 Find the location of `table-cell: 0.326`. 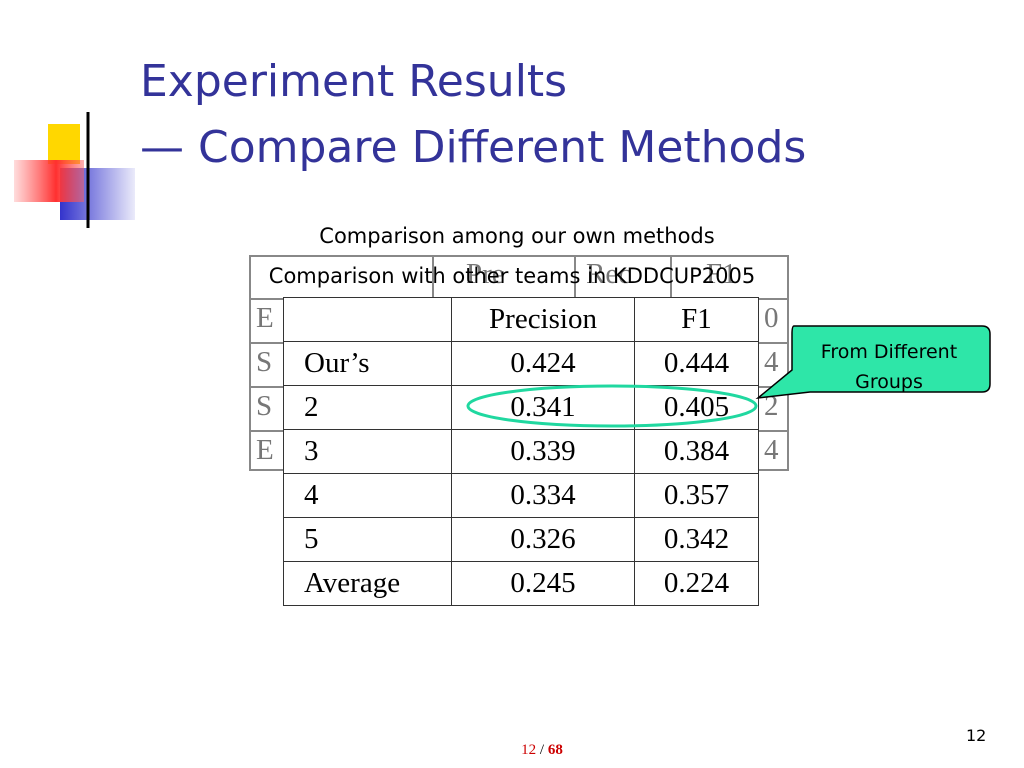

table-cell: 0.326 is located at coordinates (543, 539).